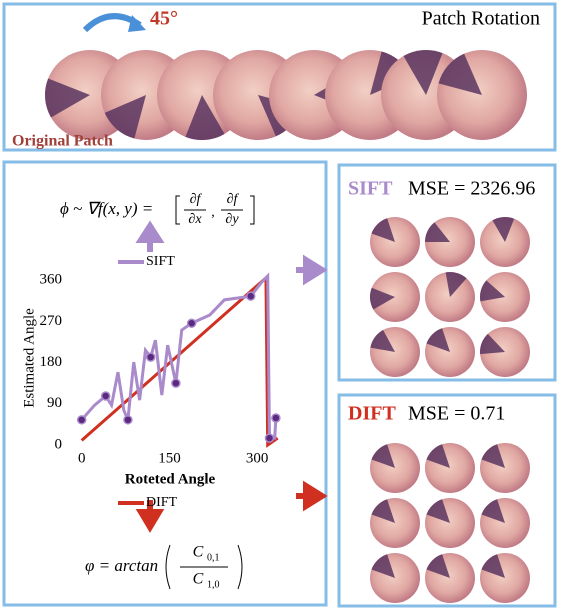 Image resolution: width=561 pixels, height=610 pixels. Describe the element at coordinates (164, 19) in the screenshot. I see `angle: 45°` at that location.